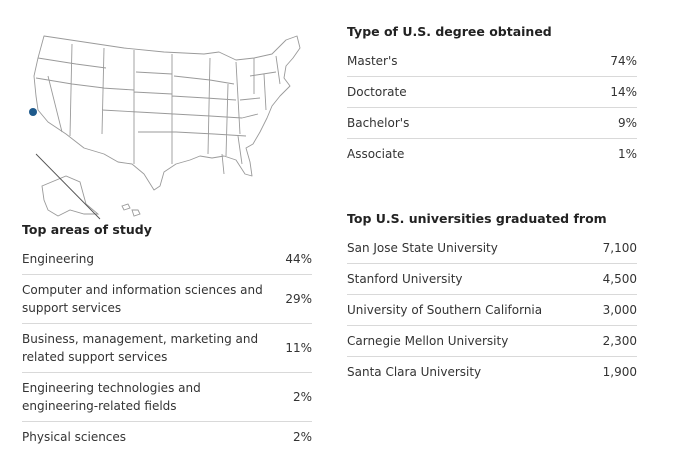 Image resolution: width=677 pixels, height=458 pixels. I want to click on row-label: Bachelor's, so click(378, 123).